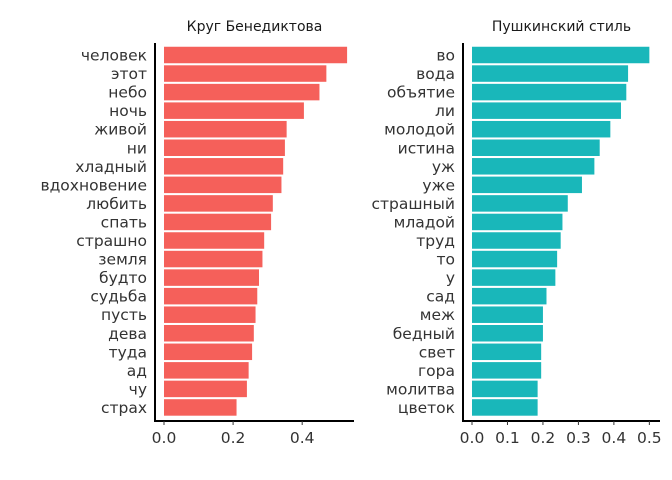  What do you see at coordinates (120, 130) in the screenshot?
I see `category-label: живой` at bounding box center [120, 130].